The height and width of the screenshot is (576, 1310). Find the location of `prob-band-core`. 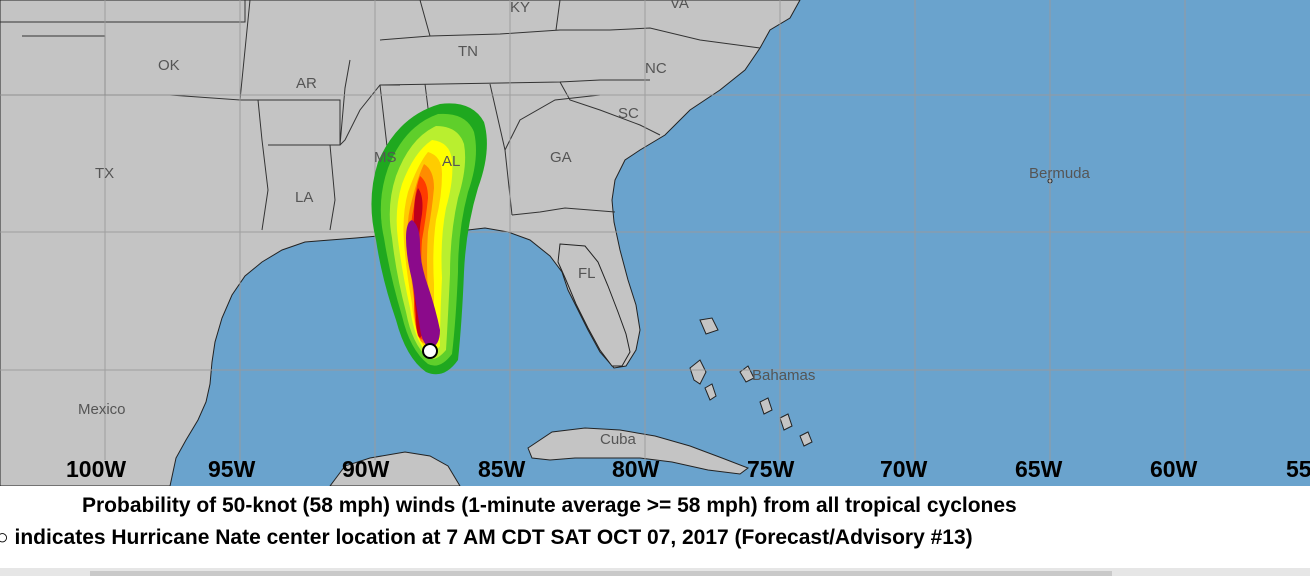

prob-band-core is located at coordinates (423, 284).